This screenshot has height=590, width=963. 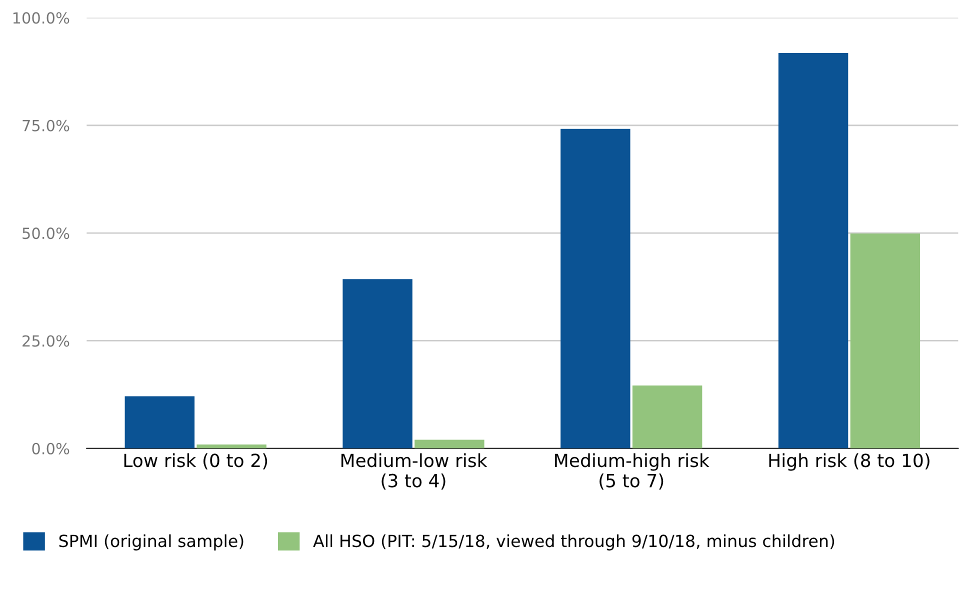 What do you see at coordinates (196, 461) in the screenshot?
I see `x-tick-label: Low risk (0 to 2)` at bounding box center [196, 461].